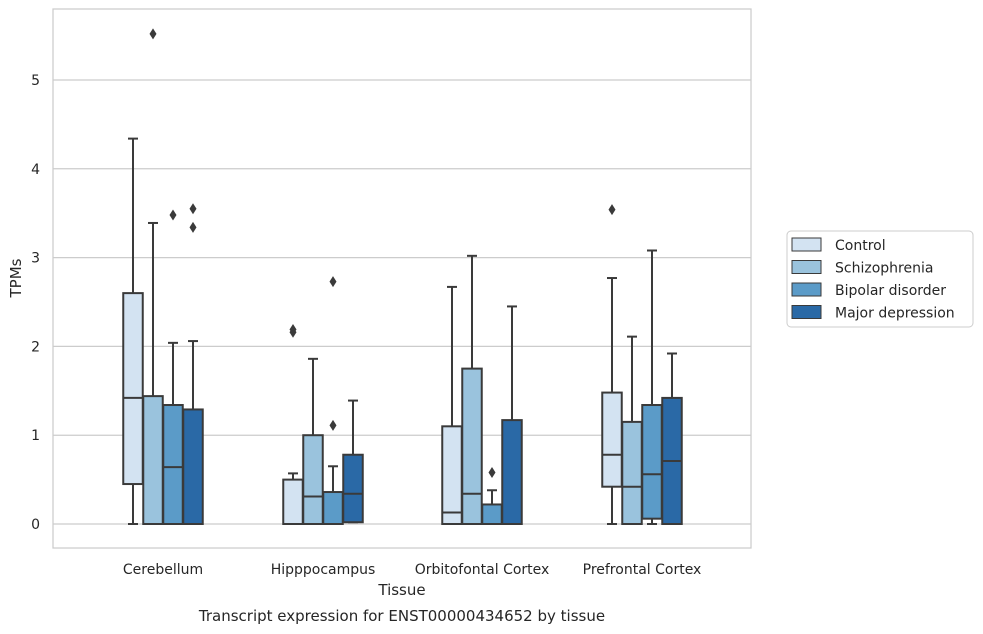 The width and height of the screenshot is (983, 634). Describe the element at coordinates (35, 347) in the screenshot. I see `y-tick-label: 2` at that location.